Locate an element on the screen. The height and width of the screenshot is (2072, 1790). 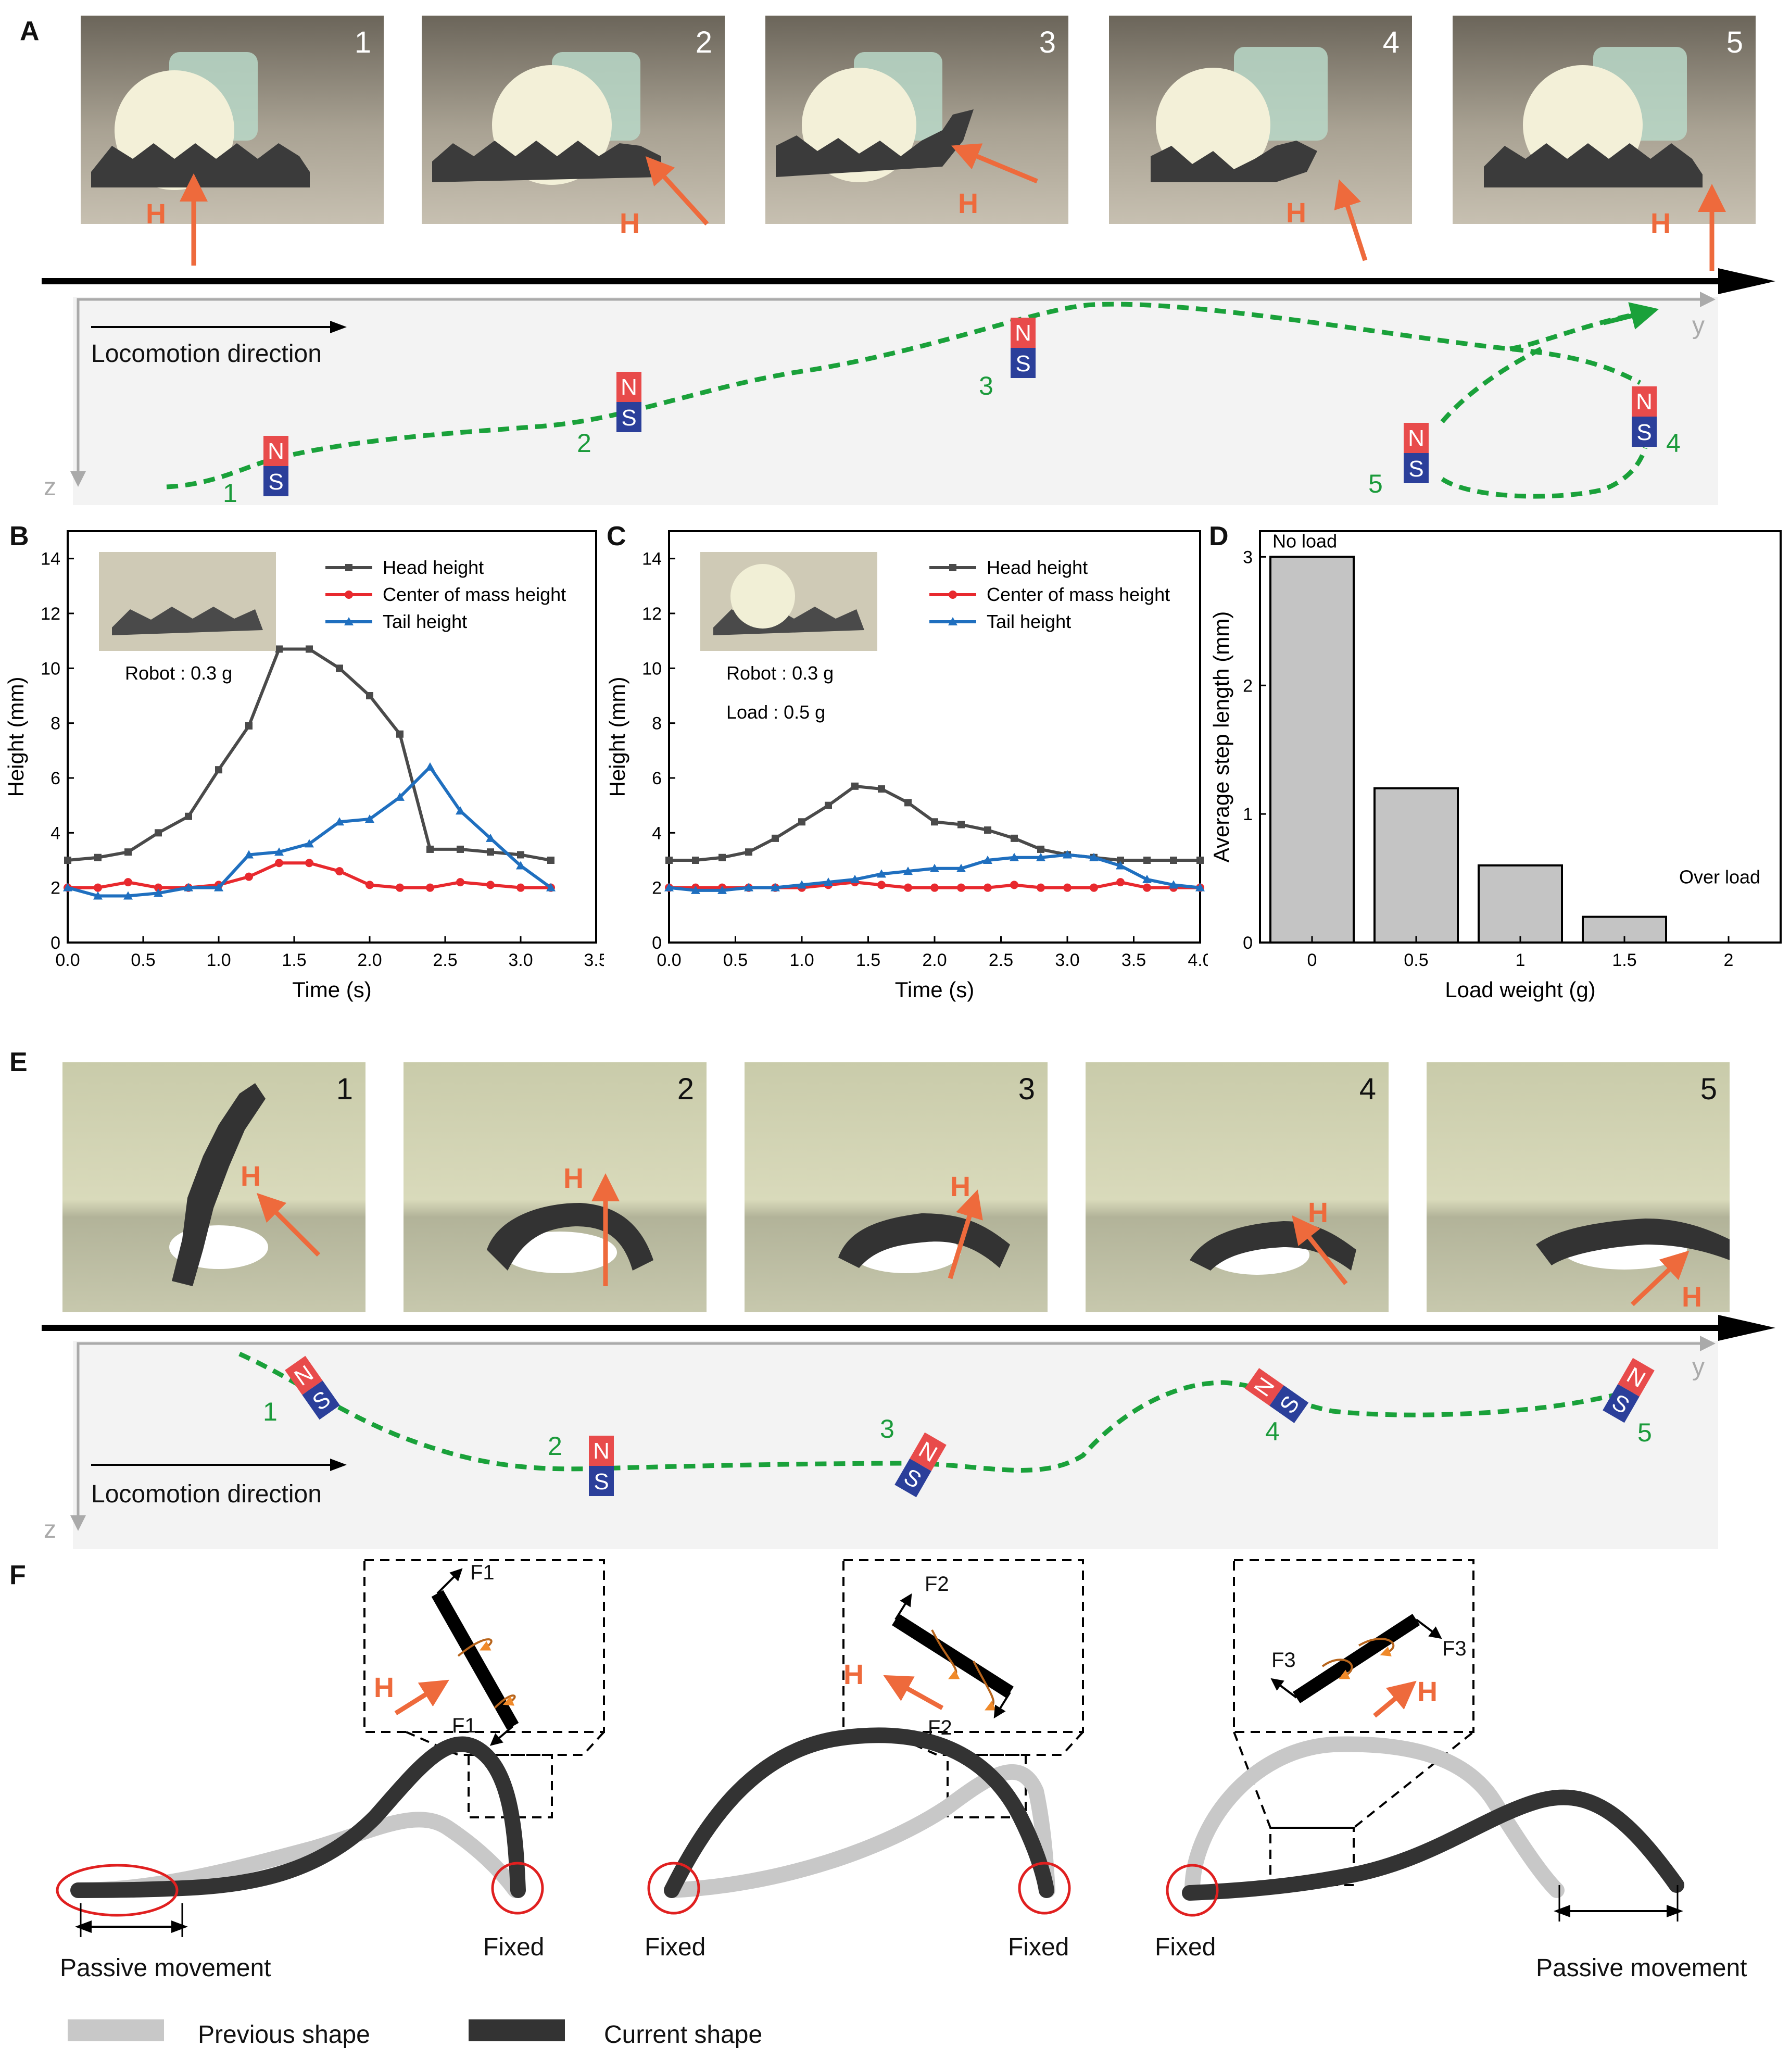
y-tick-label: 6 is located at coordinates (657, 778).